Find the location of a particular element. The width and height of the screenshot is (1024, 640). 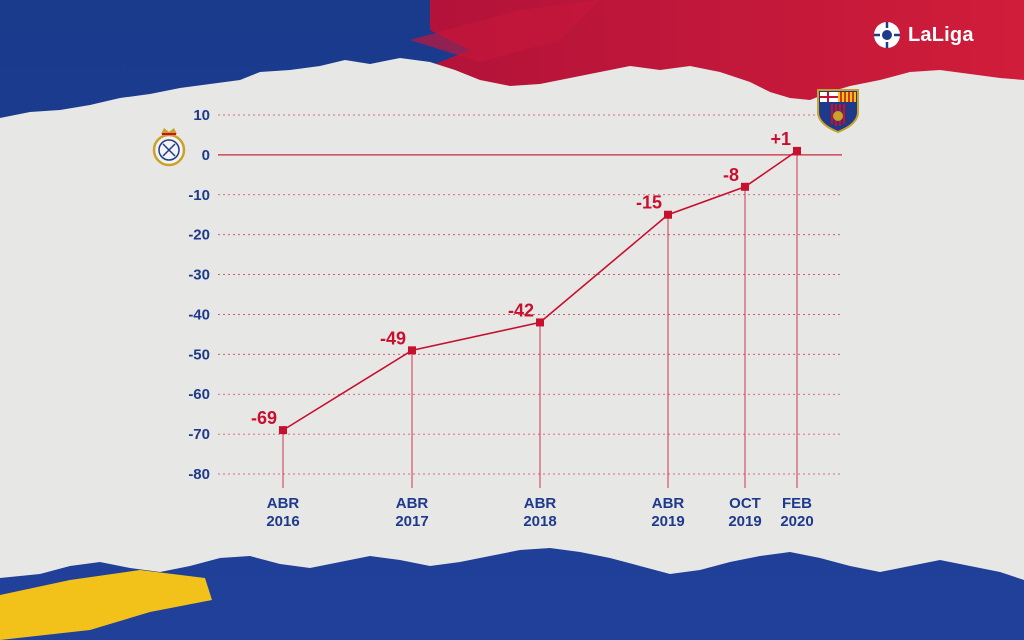

x-tick-label: 2016 is located at coordinates (282, 521).